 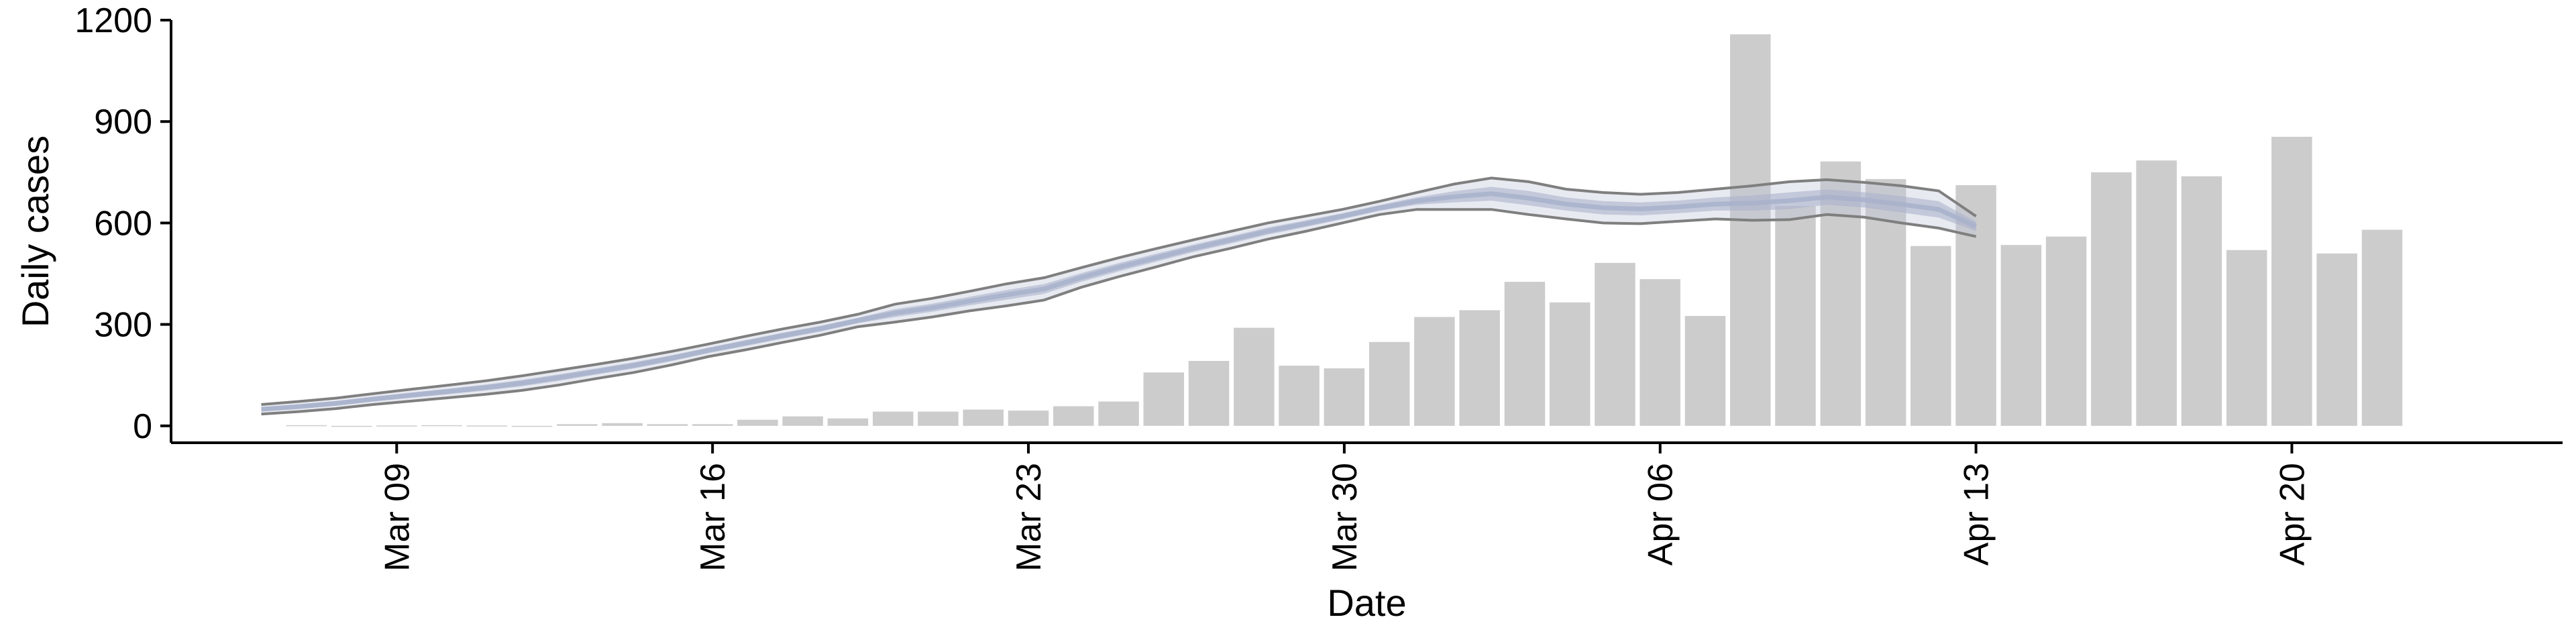 I want to click on y-ticks: 0 300 600 900 1200, so click(x=122, y=223).